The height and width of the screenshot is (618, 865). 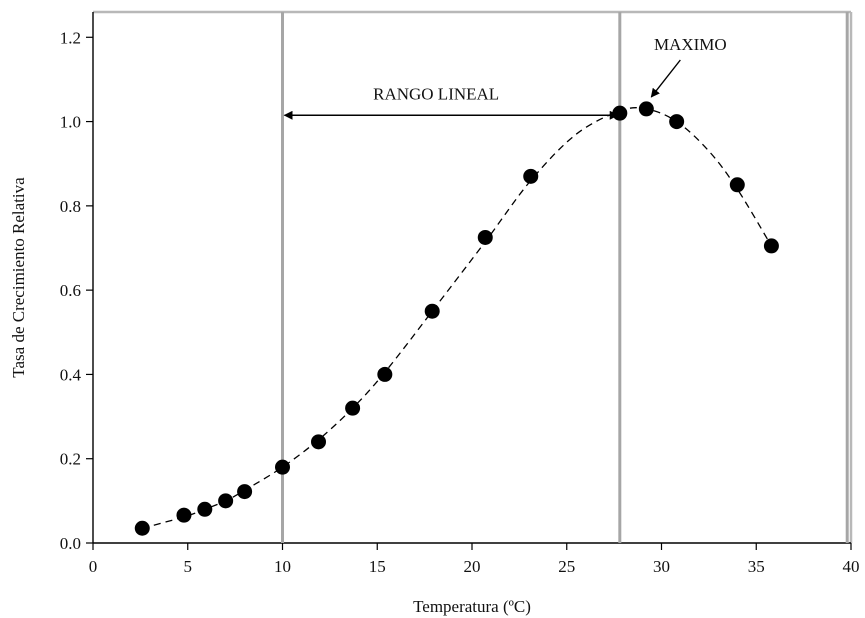 I want to click on x-tick-label: 40, so click(x=851, y=566).